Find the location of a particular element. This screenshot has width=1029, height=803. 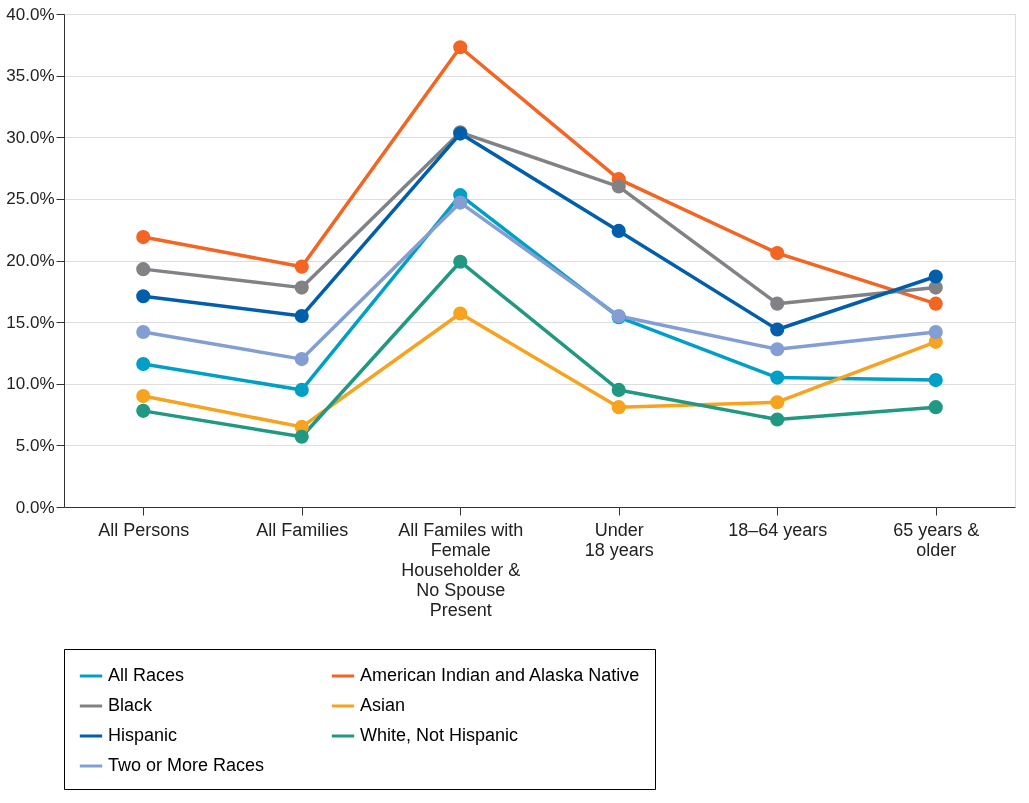

y-tick-label: 35.0% is located at coordinates (30, 76).